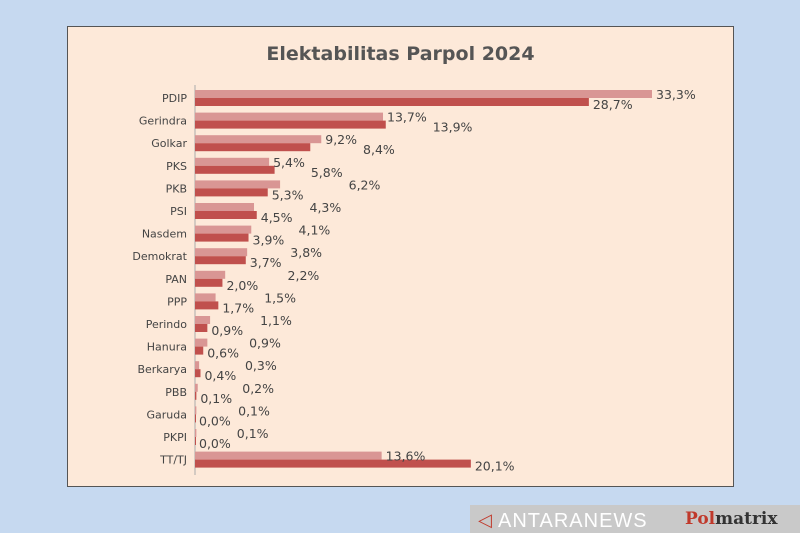 The height and width of the screenshot is (533, 800). Describe the element at coordinates (327, 172) in the screenshot. I see `data-label: 5,8%` at that location.